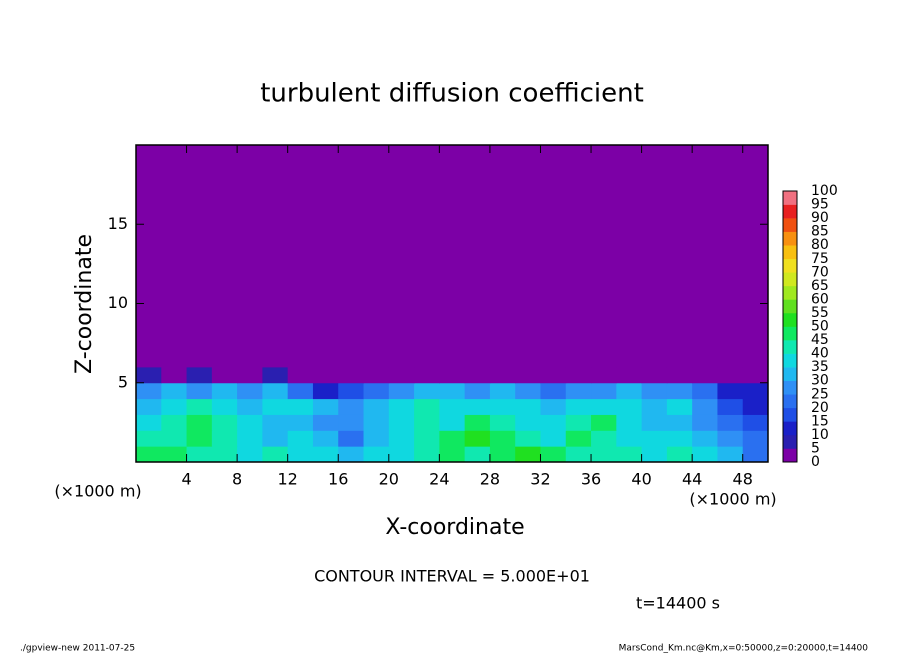 The width and height of the screenshot is (904, 654). I want to click on colorbar-label: 0, so click(815, 462).